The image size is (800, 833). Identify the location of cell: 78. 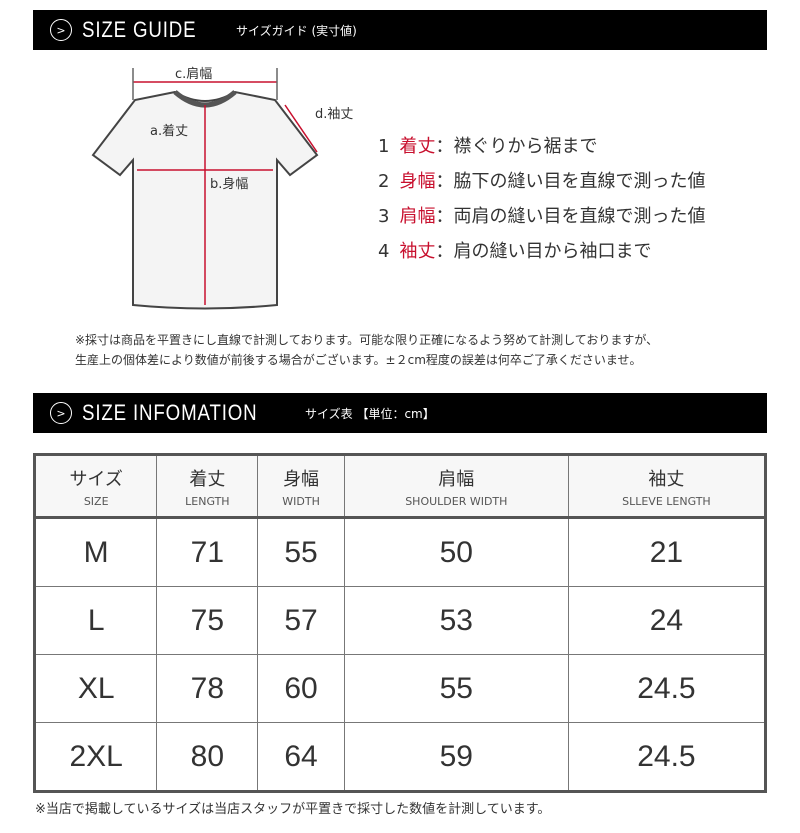
(207, 688).